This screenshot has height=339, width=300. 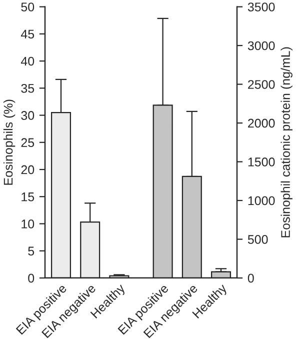 I want to click on y2-tick-label: 0, so click(x=251, y=278).